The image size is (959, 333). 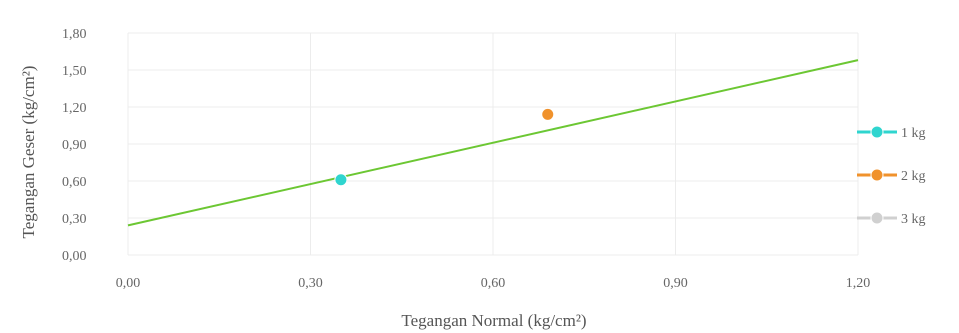 I want to click on x-tick-label: 0,90, so click(x=675, y=283).